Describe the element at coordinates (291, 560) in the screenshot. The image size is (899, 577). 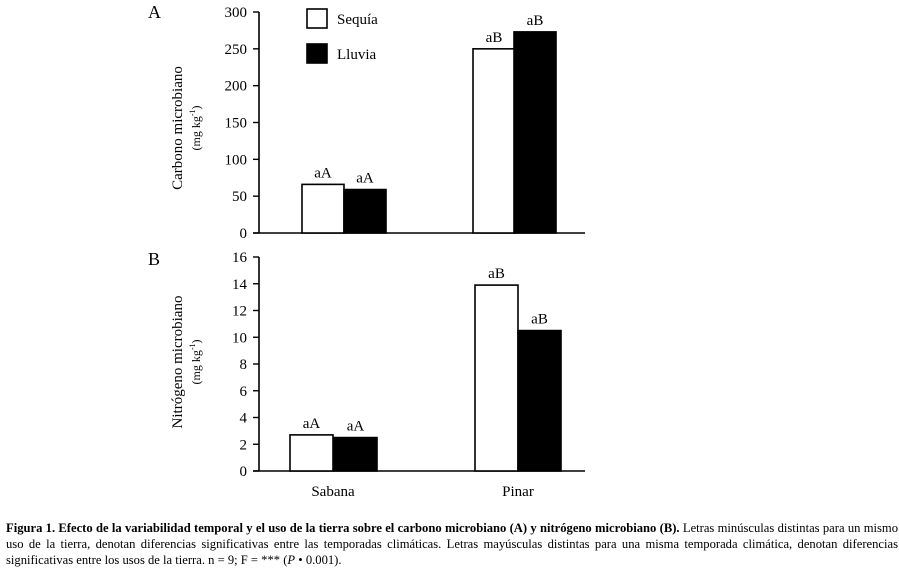
I see `caption-p-symbol: P` at that location.